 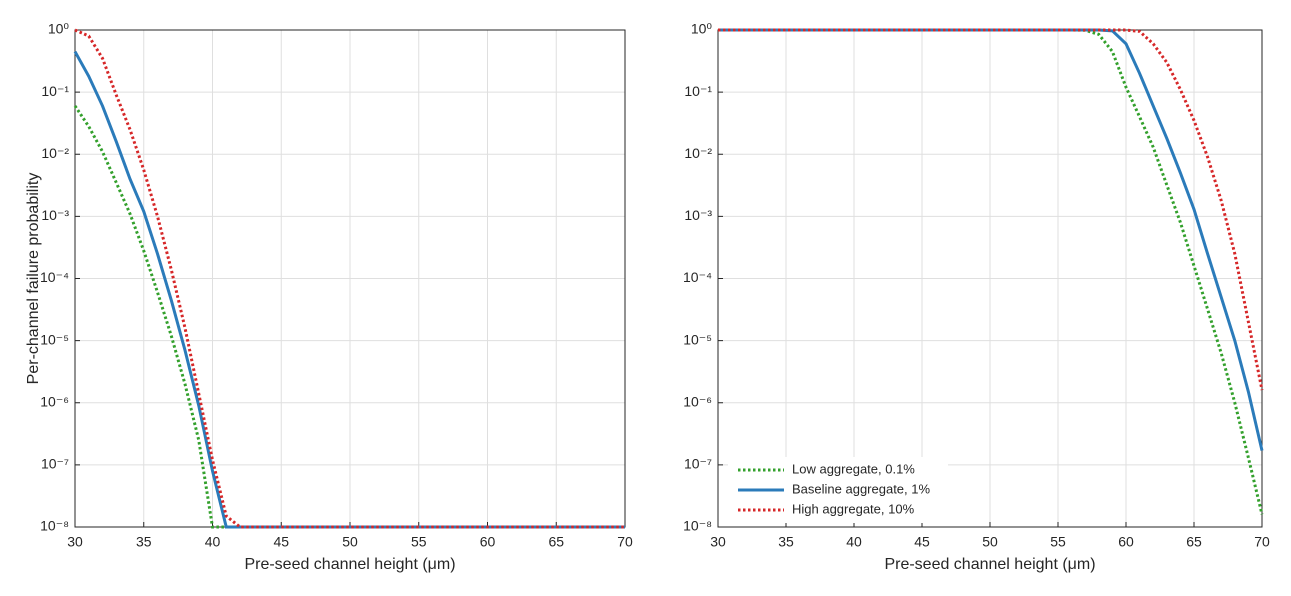 I want to click on legend-label: Low aggregate, 0.1%, so click(x=853, y=468).